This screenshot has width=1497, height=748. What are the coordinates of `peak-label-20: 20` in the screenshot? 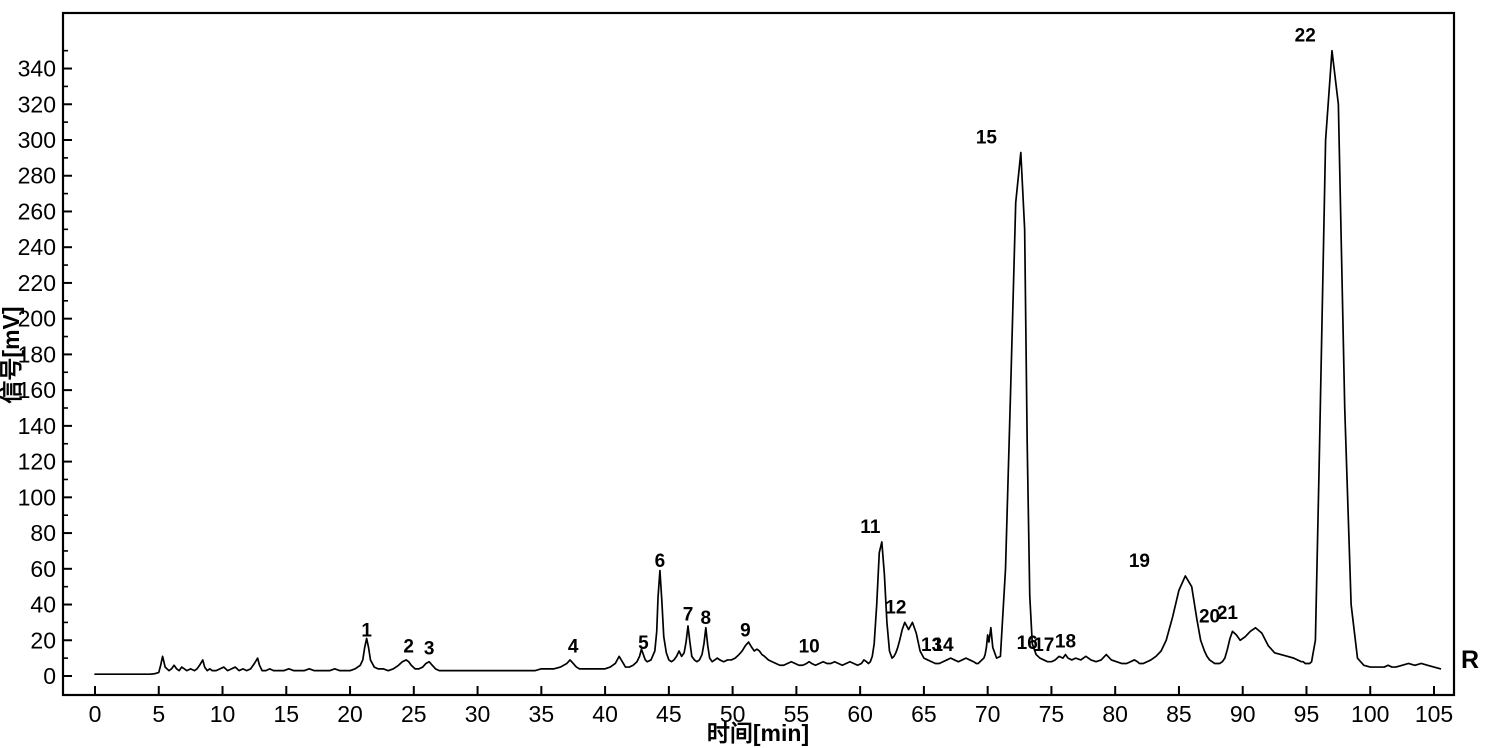 It's located at (1209, 616).